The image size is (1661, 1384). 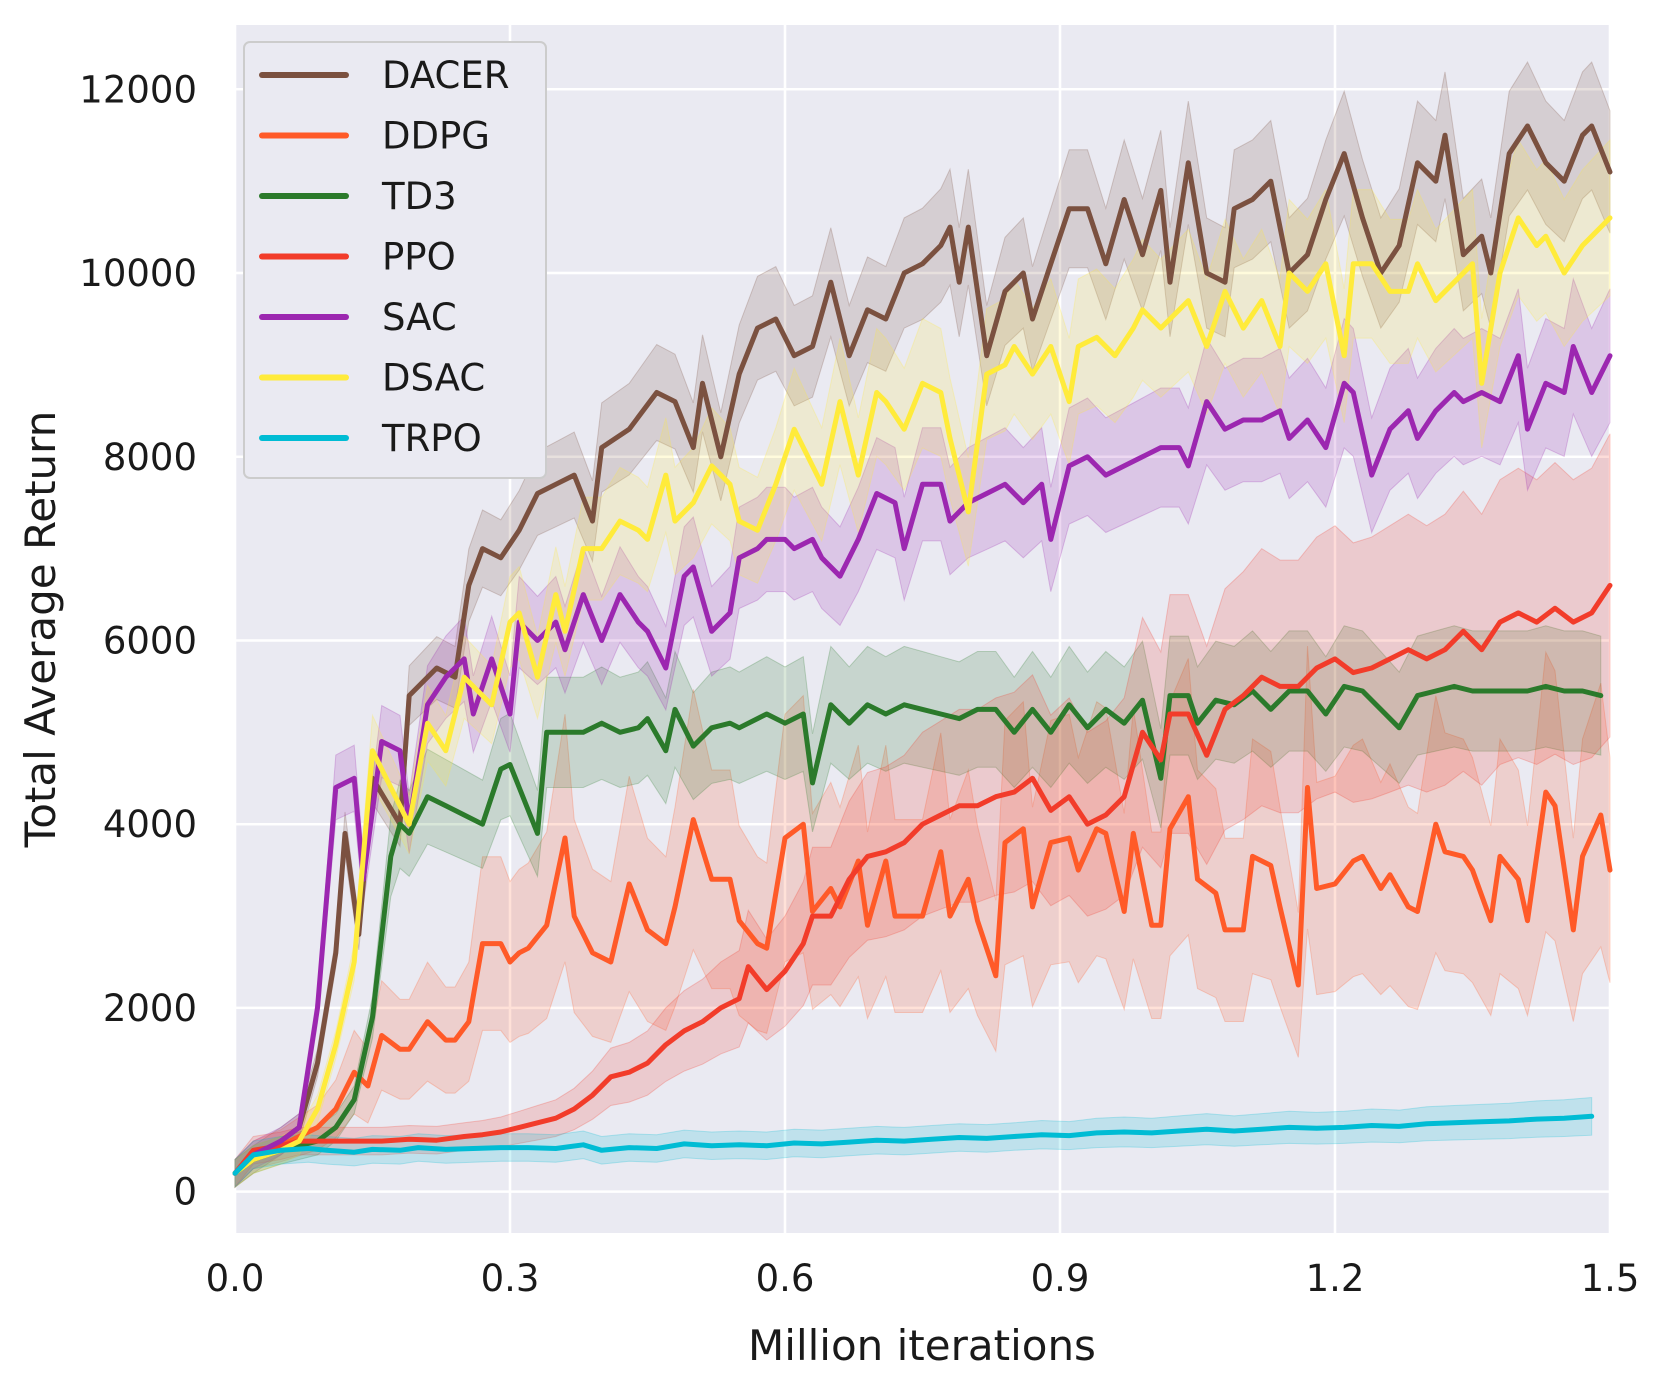 I want to click on x-tick-label: 1.5, so click(x=1610, y=1278).